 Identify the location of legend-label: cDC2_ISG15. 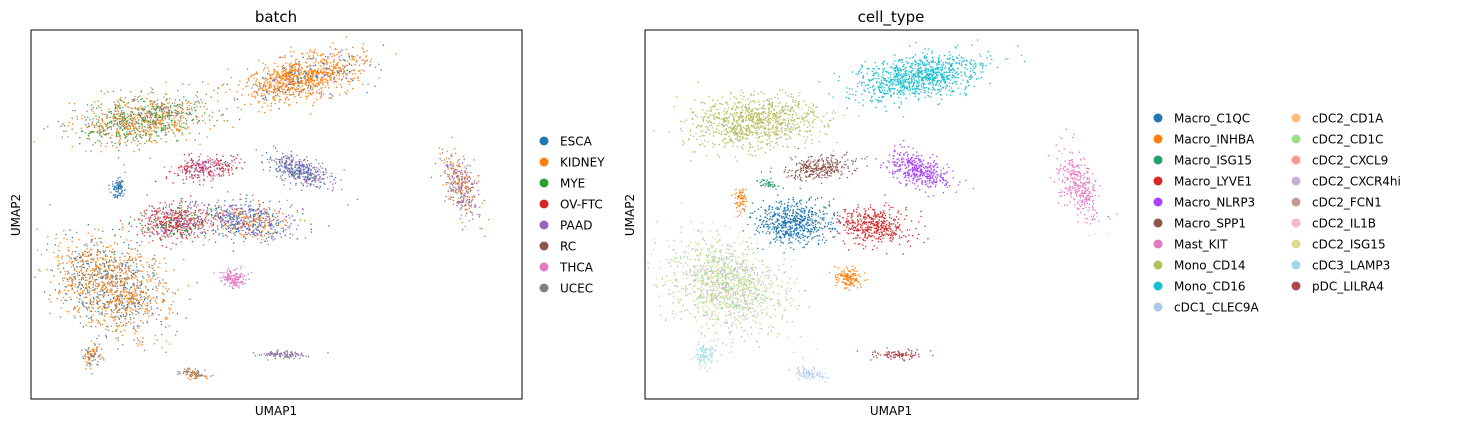
(1349, 245).